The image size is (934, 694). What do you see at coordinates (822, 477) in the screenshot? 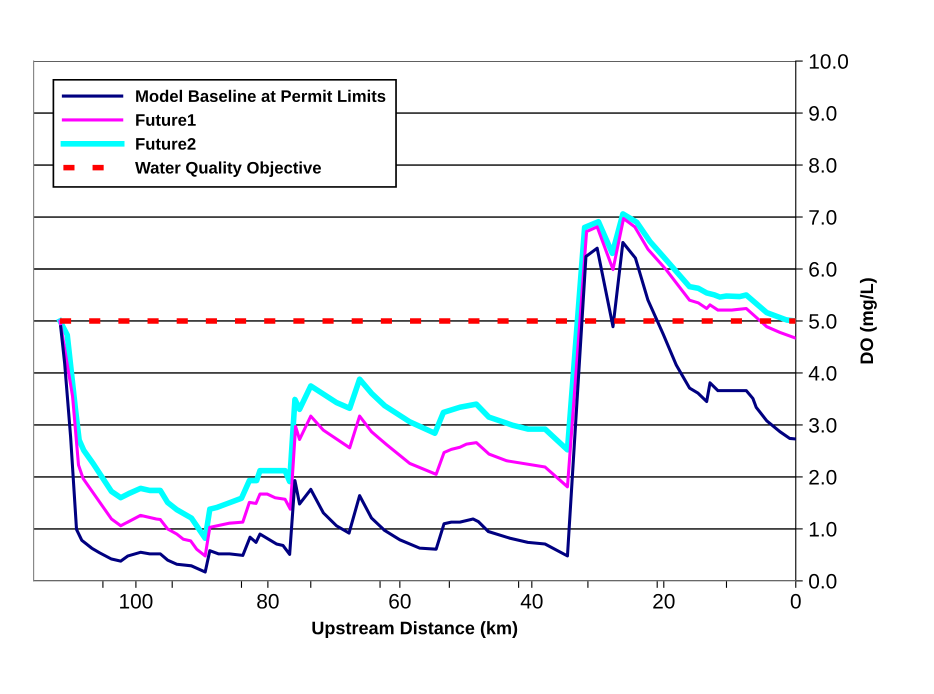
I see `y-tick-label: 2.0` at bounding box center [822, 477].